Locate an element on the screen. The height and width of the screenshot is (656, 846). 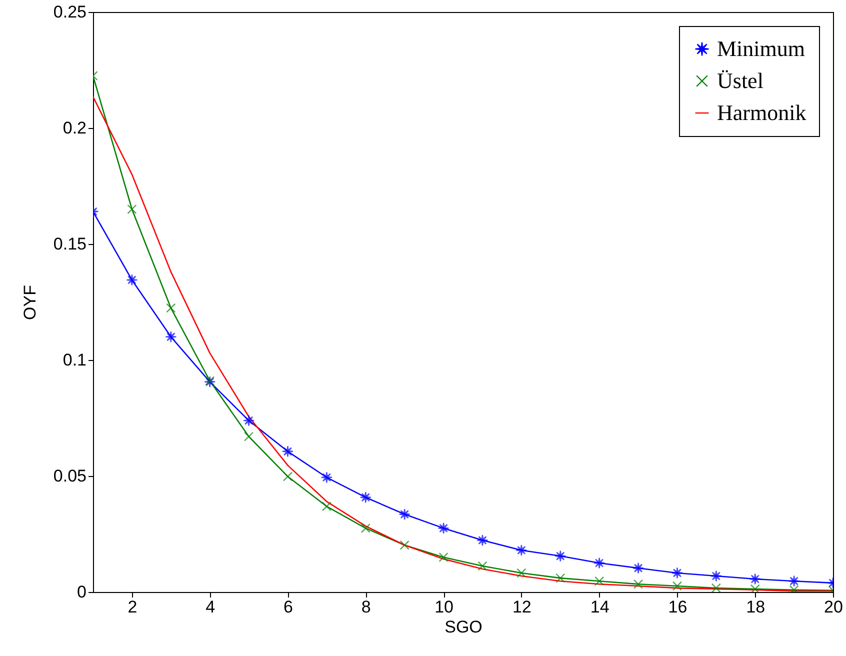
legend-label: Minimum is located at coordinates (761, 48).